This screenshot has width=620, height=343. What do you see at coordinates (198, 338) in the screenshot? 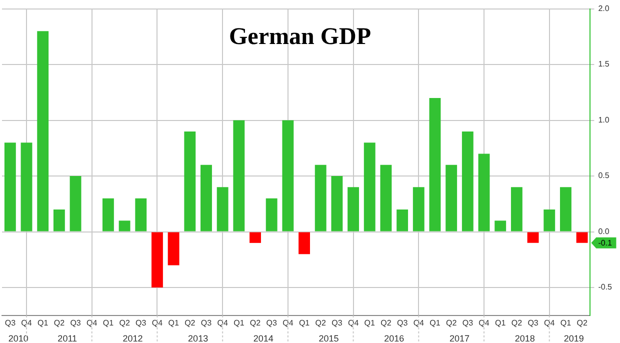
I see `text: 2013` at bounding box center [198, 338].